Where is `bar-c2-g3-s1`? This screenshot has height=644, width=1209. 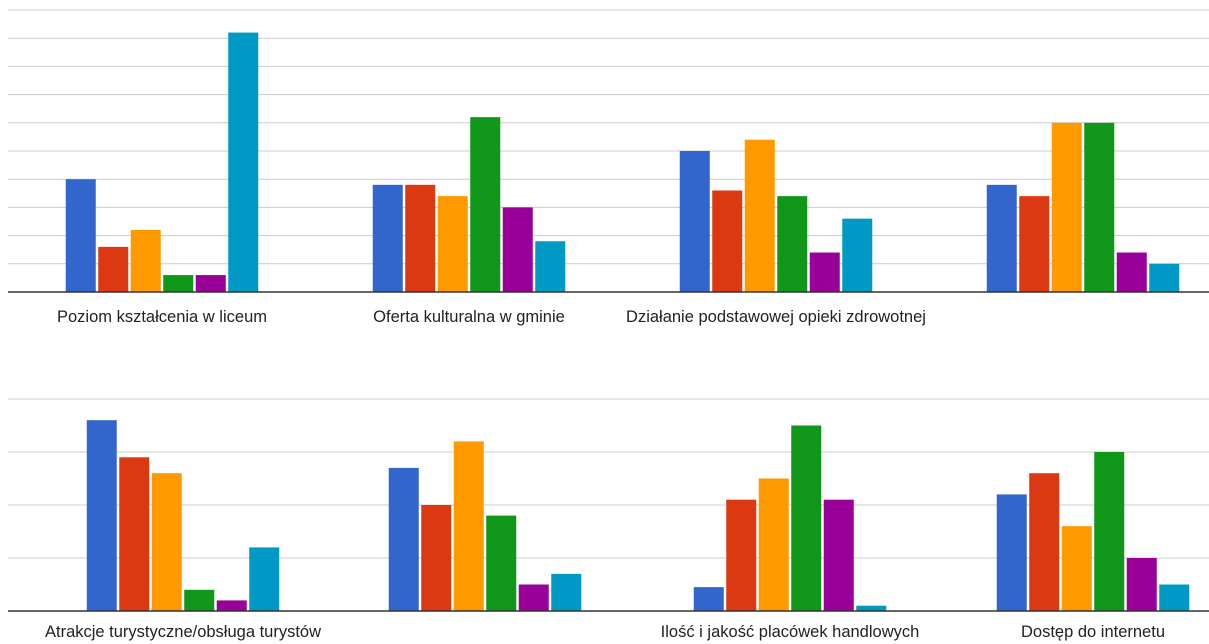
bar-c2-g3-s1 is located at coordinates (708, 599).